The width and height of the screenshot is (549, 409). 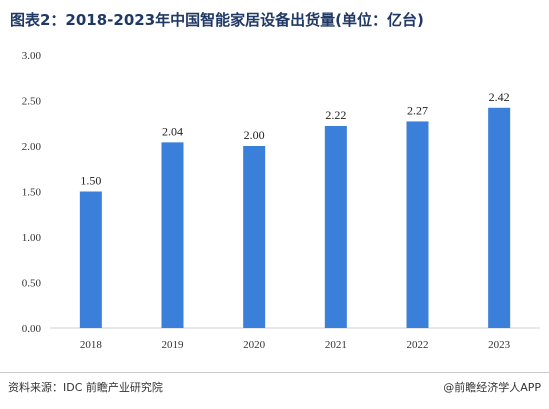 I want to click on brand-credit: @前瞻经济学人APP, so click(x=492, y=387).